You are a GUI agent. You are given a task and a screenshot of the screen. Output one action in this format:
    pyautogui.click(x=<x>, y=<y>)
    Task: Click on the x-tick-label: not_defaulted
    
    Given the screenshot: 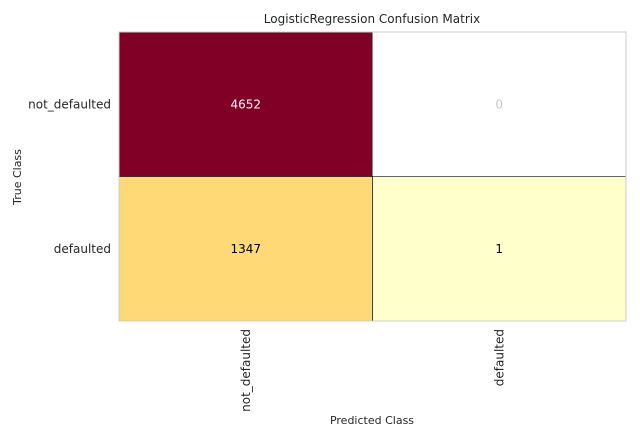 What is the action you would take?
    pyautogui.click(x=246, y=370)
    